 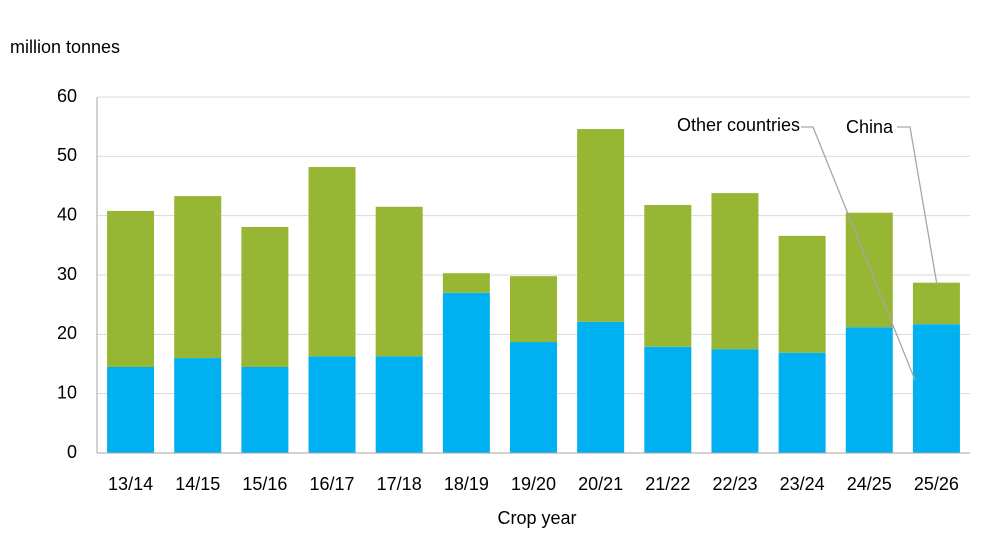 What do you see at coordinates (802, 484) in the screenshot?
I see `x-tick-label: 23/24` at bounding box center [802, 484].